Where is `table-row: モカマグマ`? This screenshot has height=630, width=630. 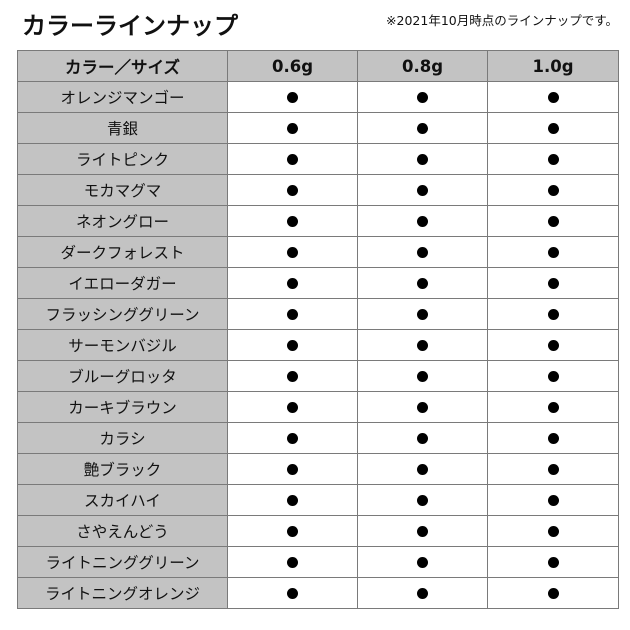
table-row: モカマグマ is located at coordinates (318, 190).